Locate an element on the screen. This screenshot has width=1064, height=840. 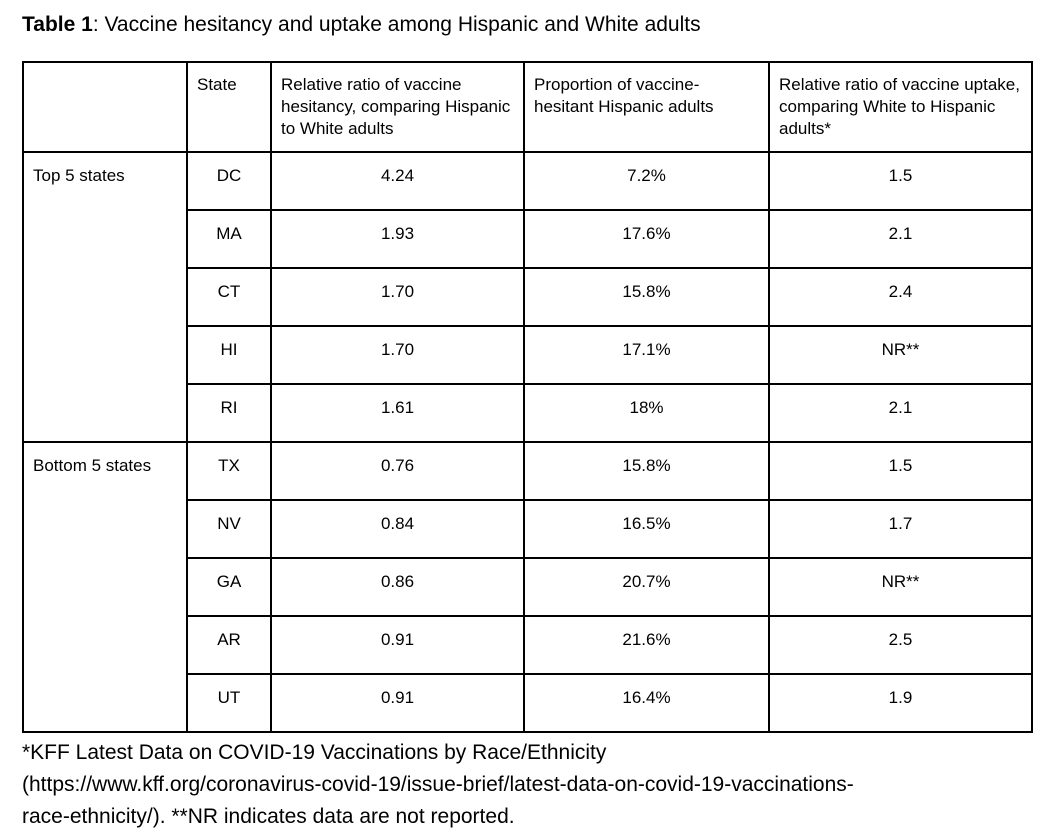
cell-hesitant-proportion: 17.1% is located at coordinates (646, 355).